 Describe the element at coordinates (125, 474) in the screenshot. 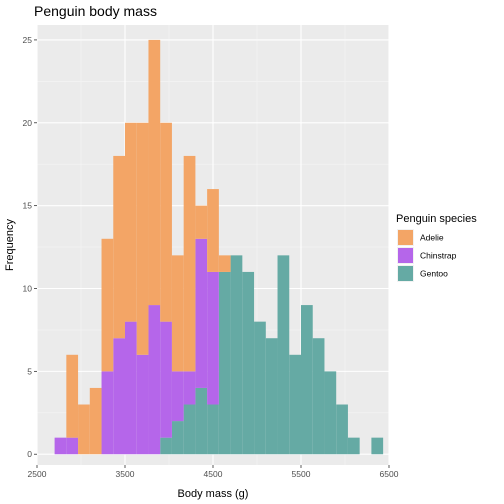

I see `x-tick-label: 3500` at that location.